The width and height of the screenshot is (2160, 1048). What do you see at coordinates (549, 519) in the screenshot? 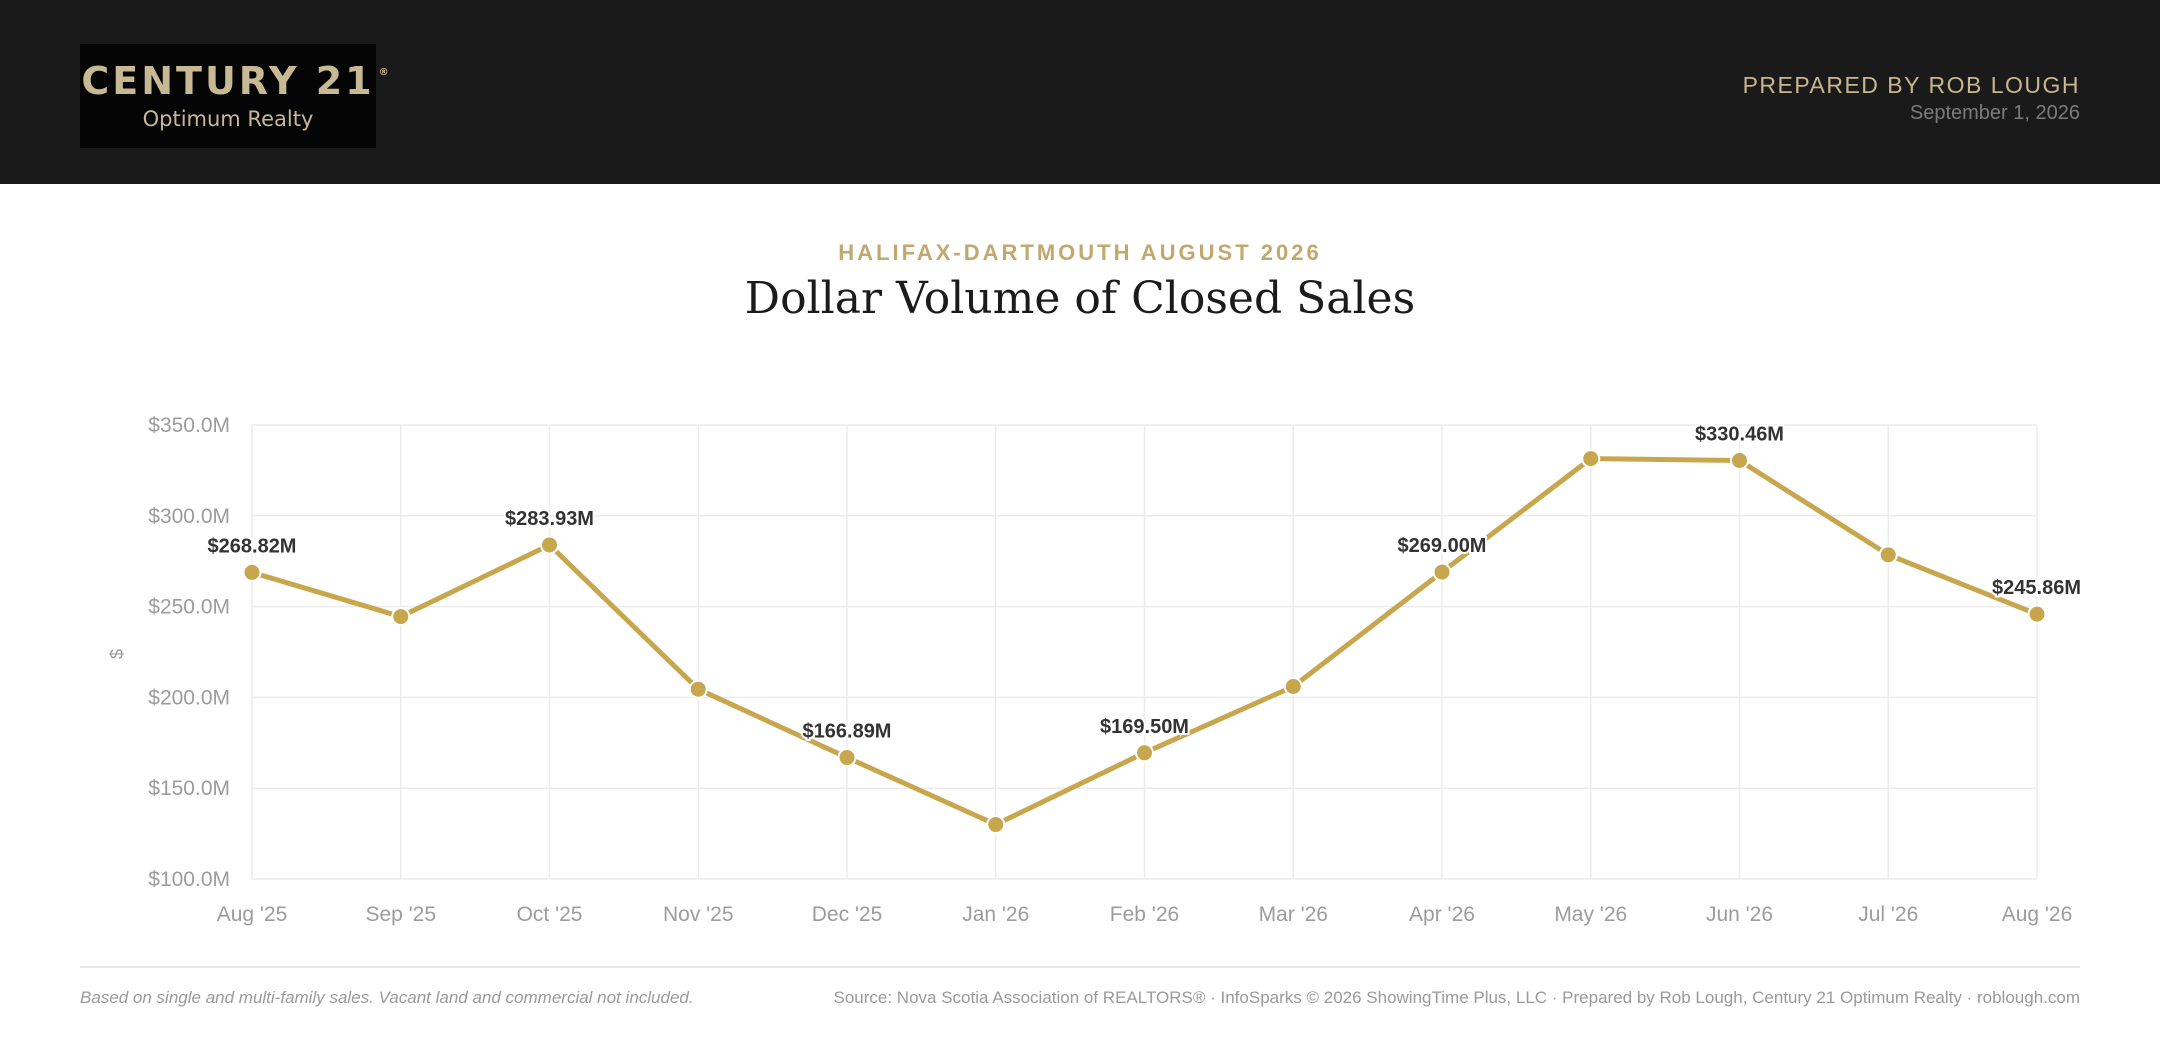
I see `data-label: $283.93M` at bounding box center [549, 519].